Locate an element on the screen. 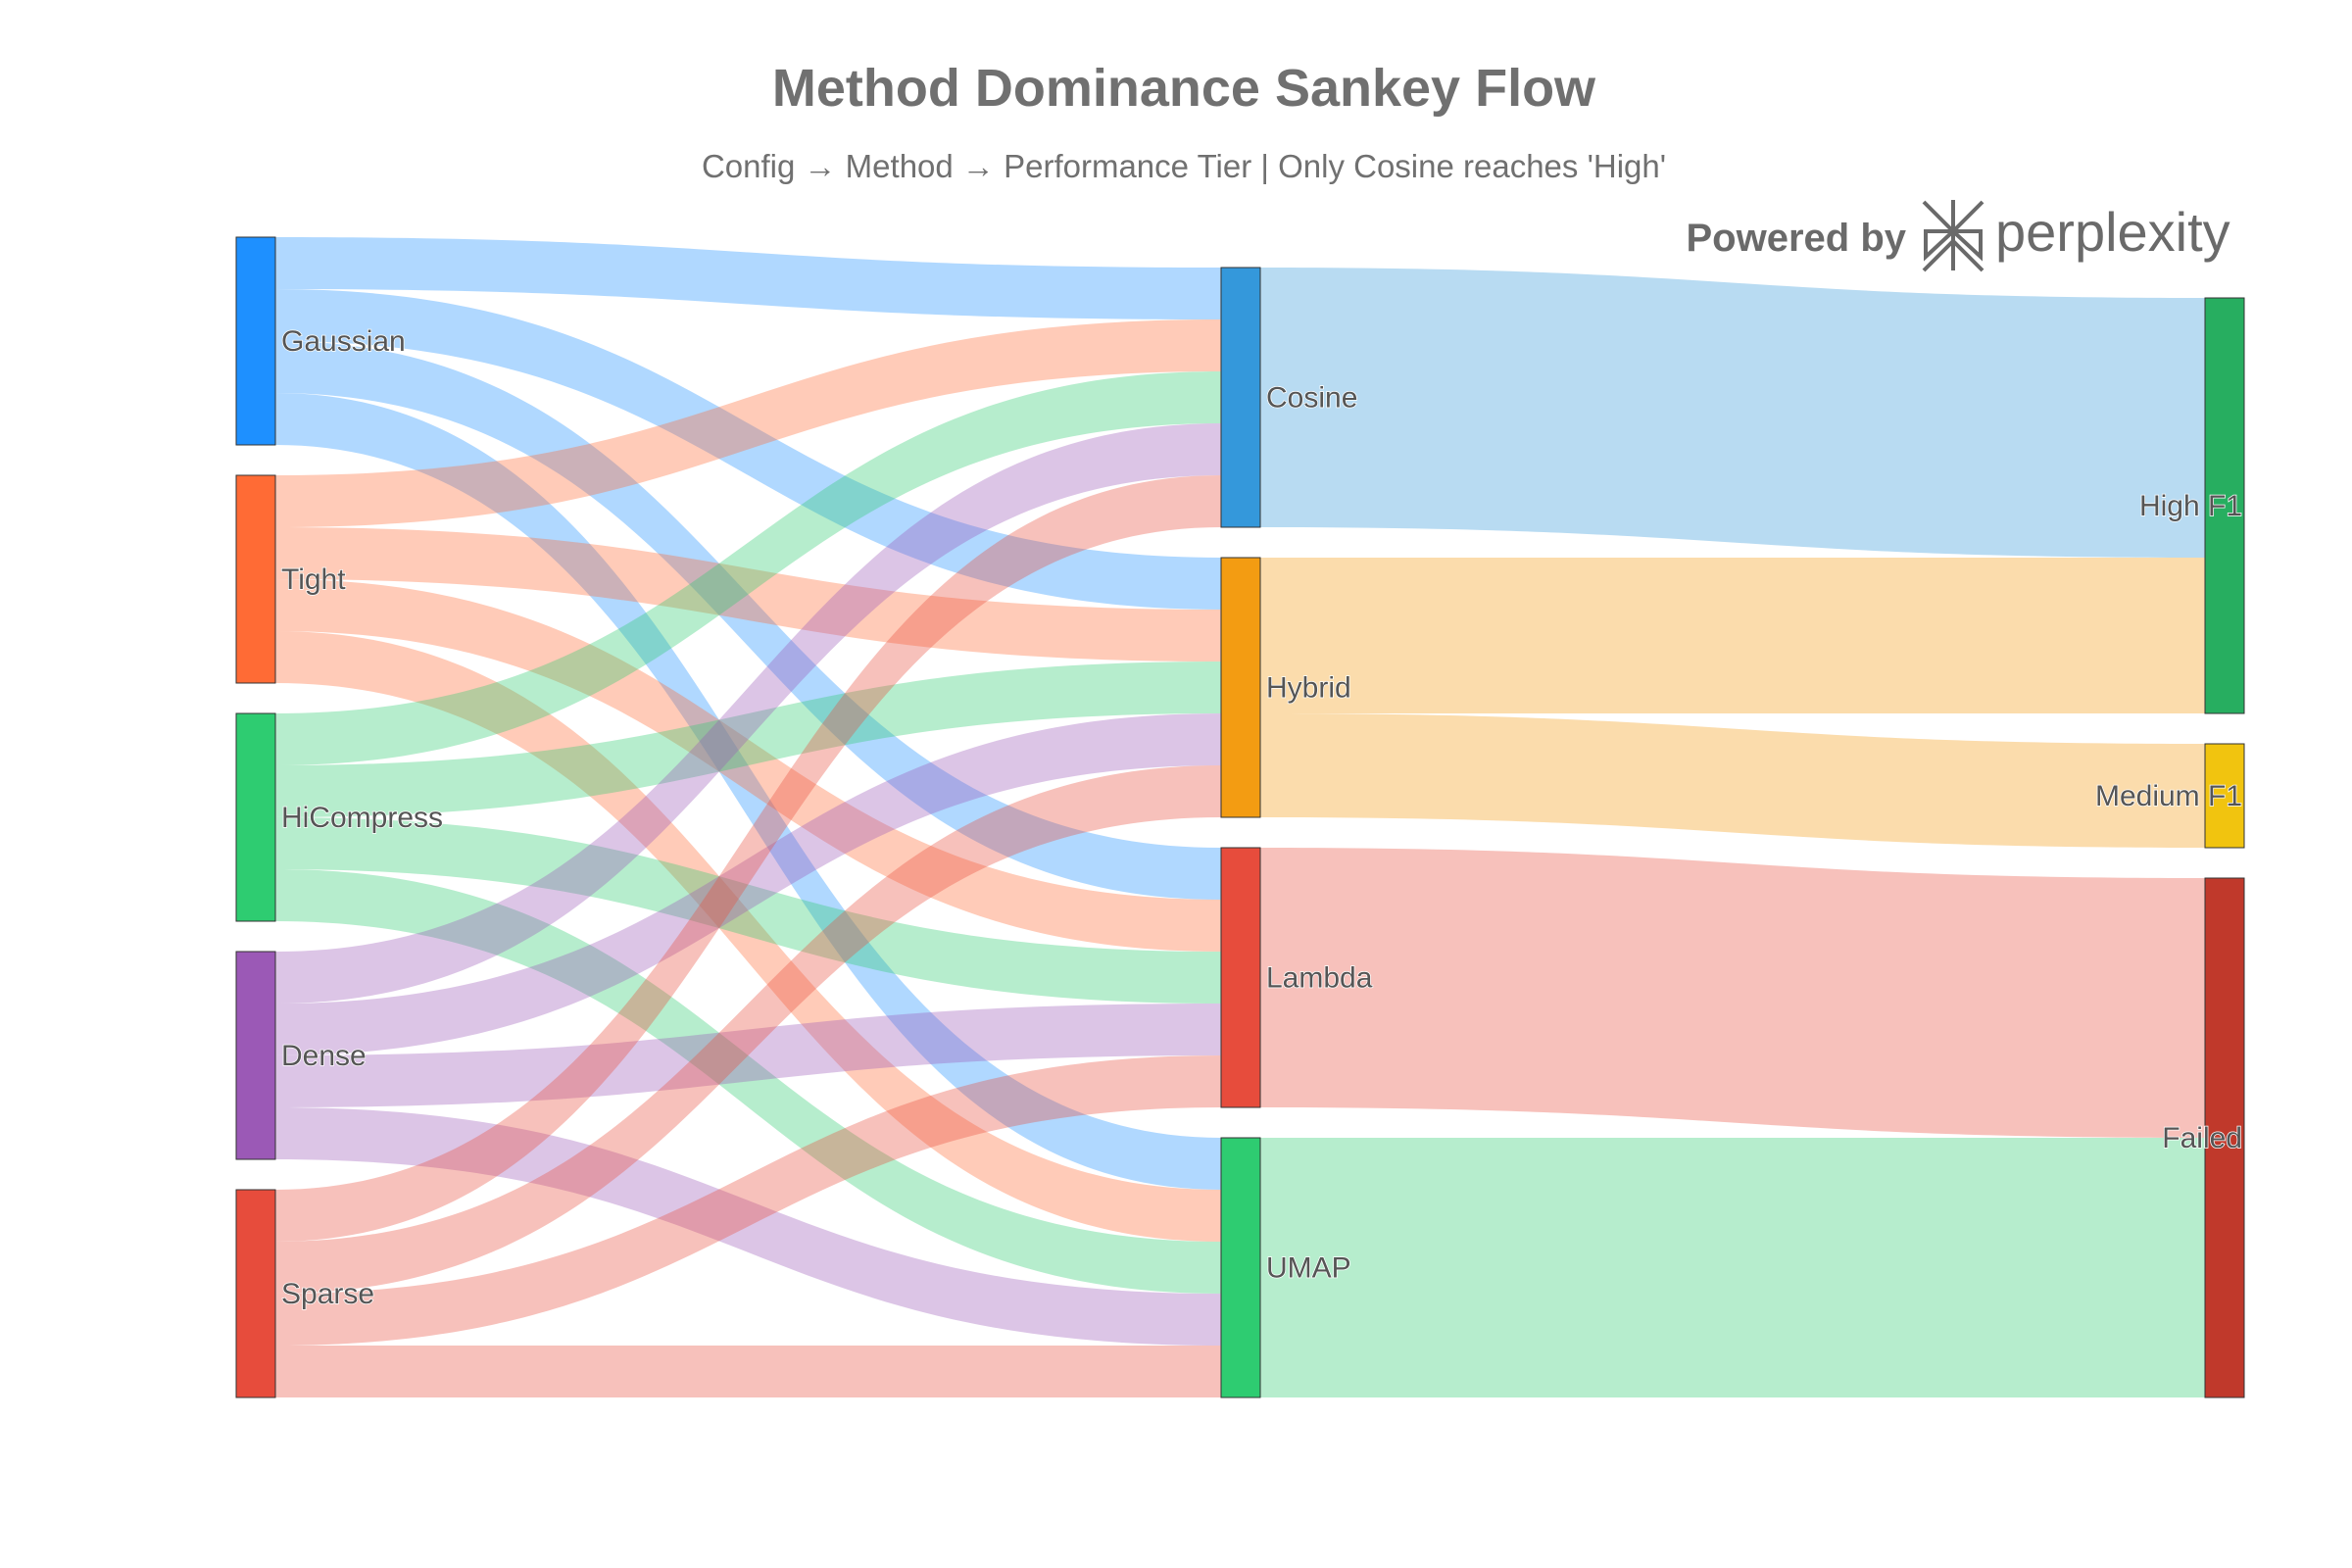 The image size is (2352, 1568). link-tight-to-lambda is located at coordinates (748, 765).